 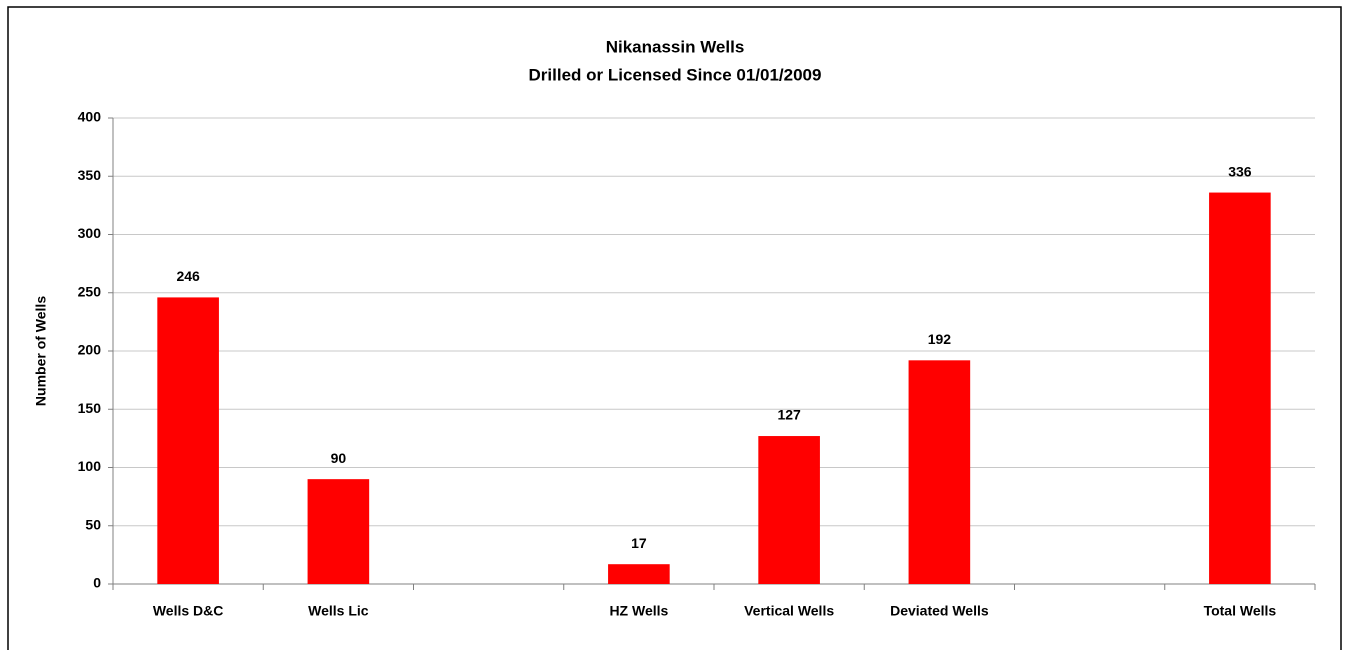 What do you see at coordinates (90, 291) in the screenshot?
I see `y-tick-label: 250` at bounding box center [90, 291].